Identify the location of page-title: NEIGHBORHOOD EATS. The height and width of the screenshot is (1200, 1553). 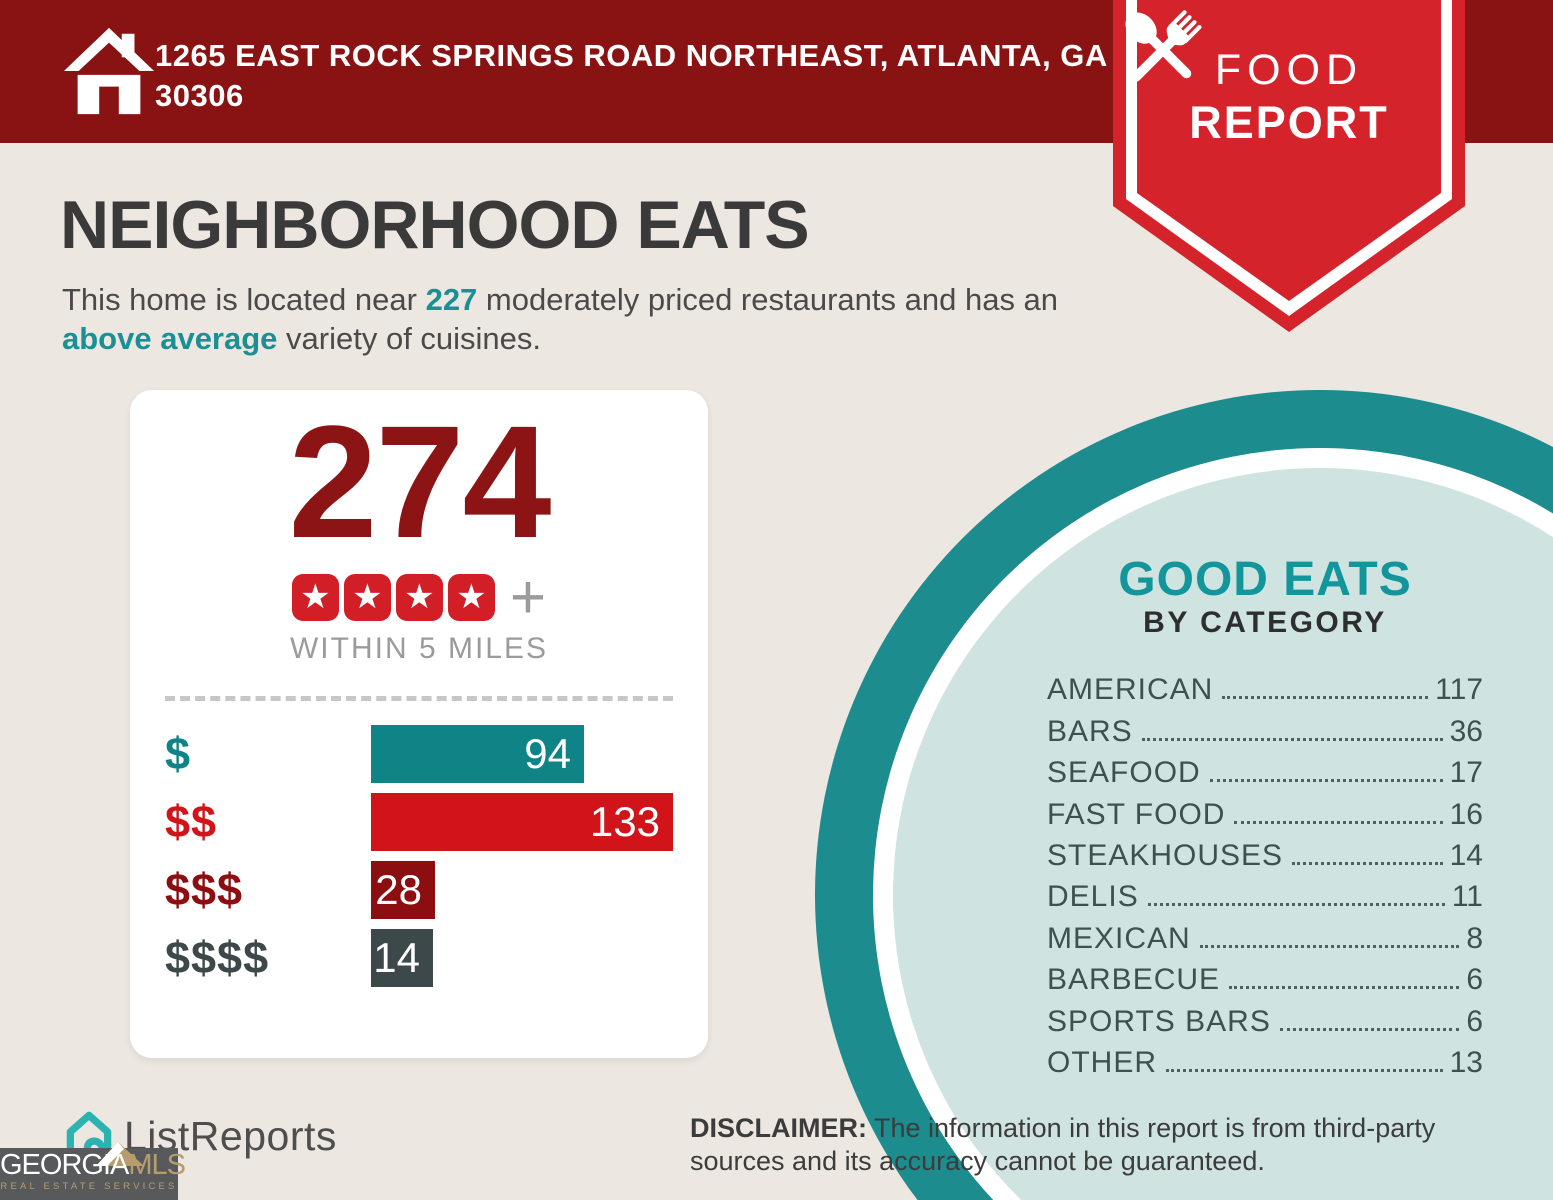
(435, 225).